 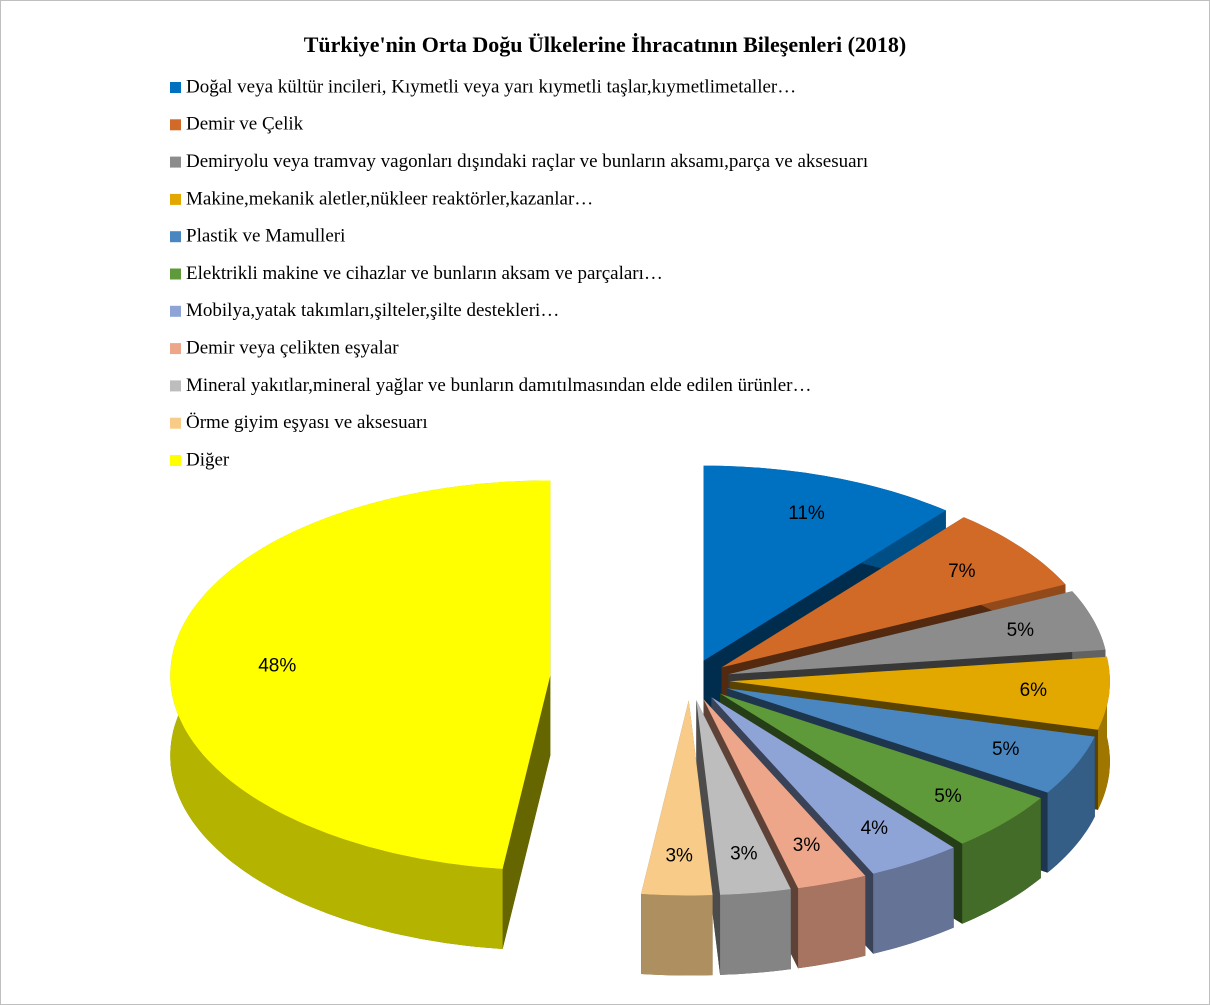 I want to click on legend-label: Diğer, so click(x=208, y=459).